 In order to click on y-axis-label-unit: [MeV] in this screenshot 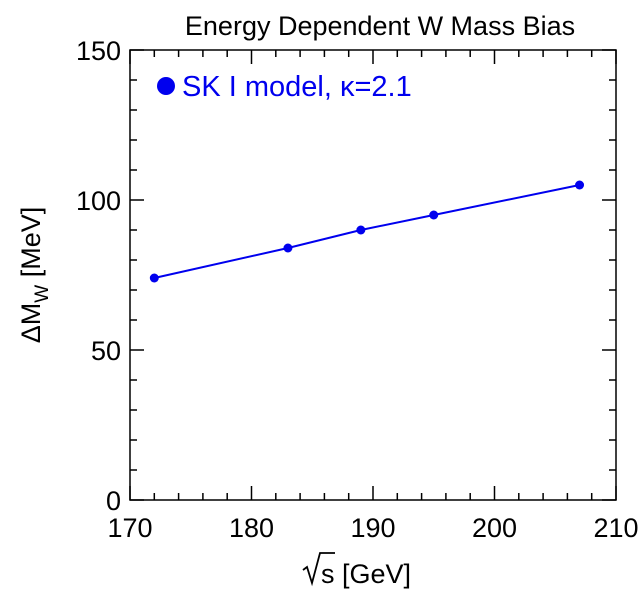, I will do `click(31, 246)`.